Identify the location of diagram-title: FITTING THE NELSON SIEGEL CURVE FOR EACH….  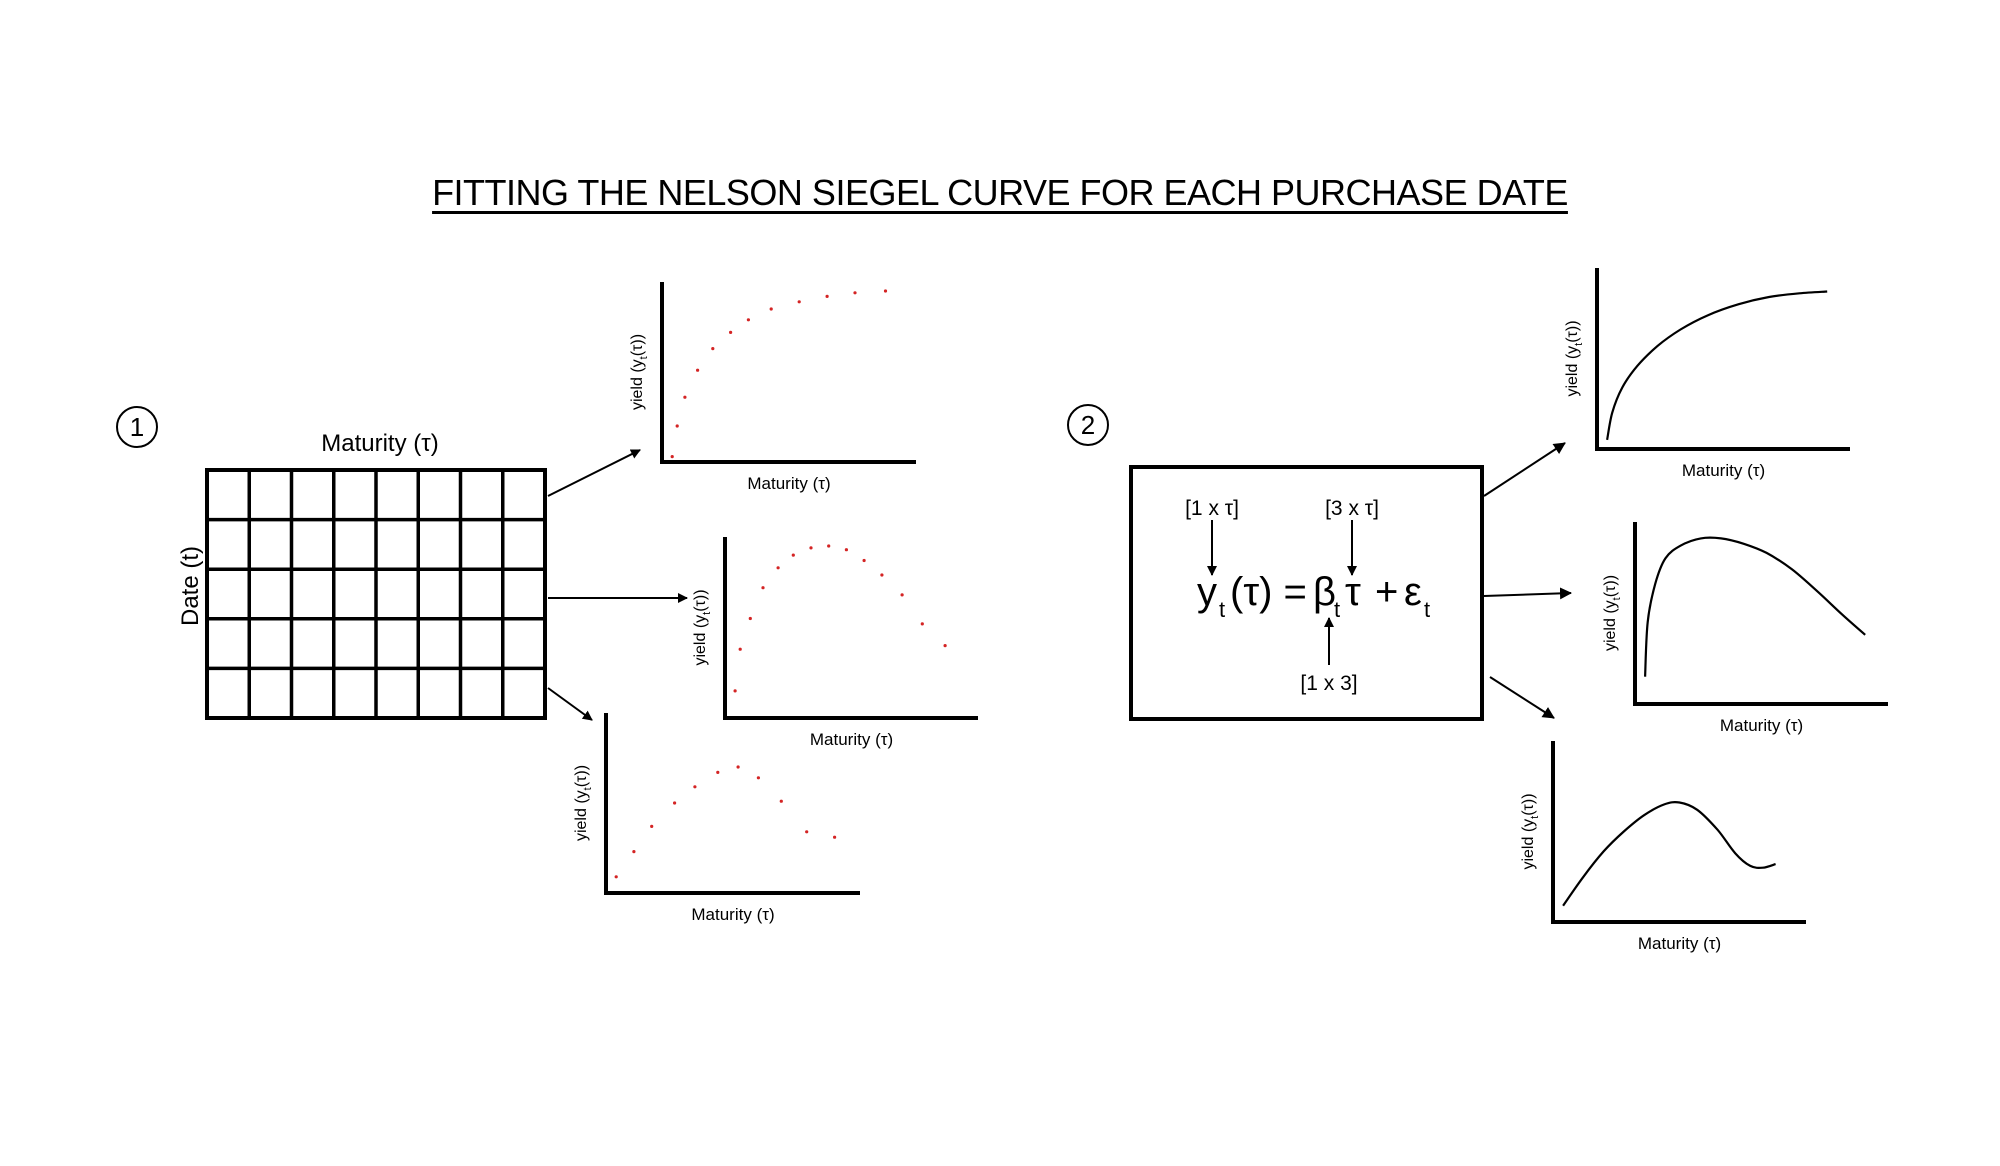
(1000, 192).